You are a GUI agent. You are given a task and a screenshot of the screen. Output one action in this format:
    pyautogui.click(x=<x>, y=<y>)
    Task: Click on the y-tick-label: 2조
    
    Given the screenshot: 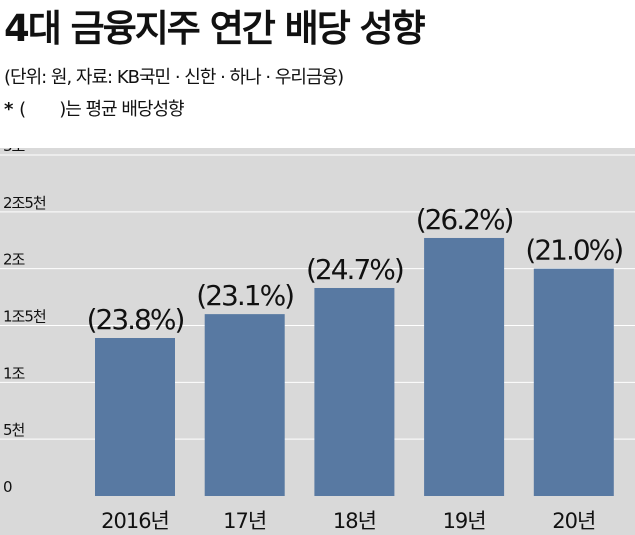 What is the action you would take?
    pyautogui.click(x=14, y=260)
    